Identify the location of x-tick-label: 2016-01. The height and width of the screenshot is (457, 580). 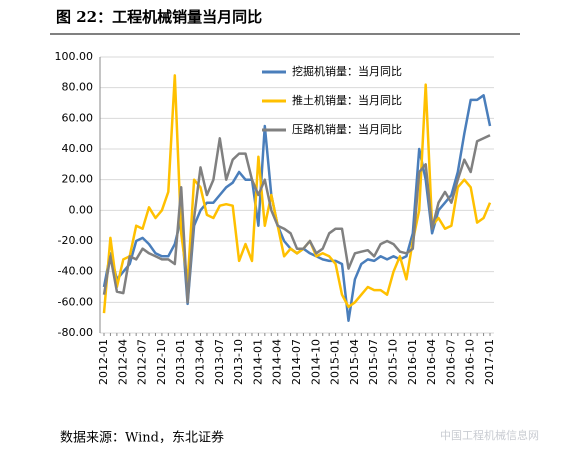
(412, 362).